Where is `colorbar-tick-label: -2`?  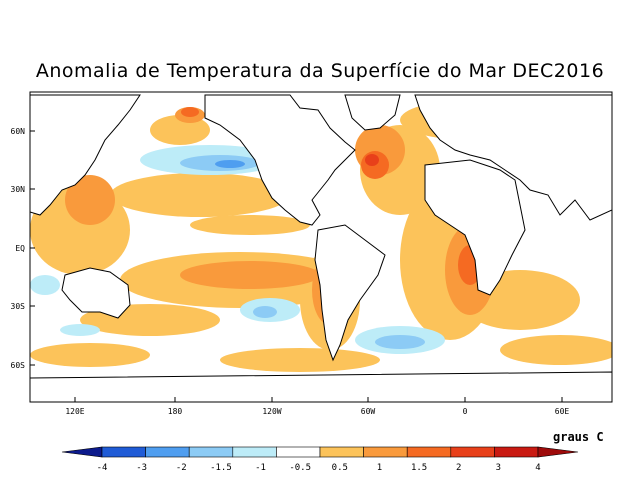
colorbar-tick-label: -2 is located at coordinates (181, 468).